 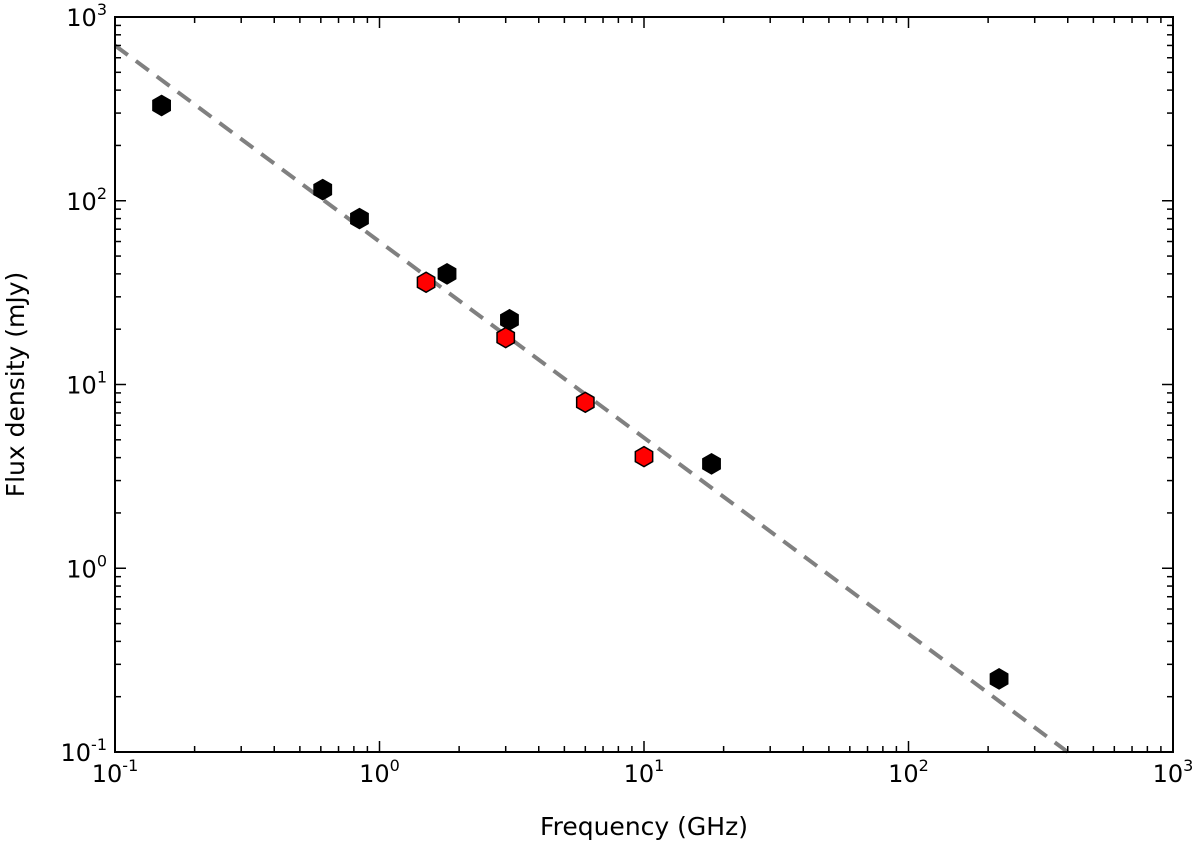 What do you see at coordinates (644, 826) in the screenshot?
I see `x-axis-label: Frequency (GHz)` at bounding box center [644, 826].